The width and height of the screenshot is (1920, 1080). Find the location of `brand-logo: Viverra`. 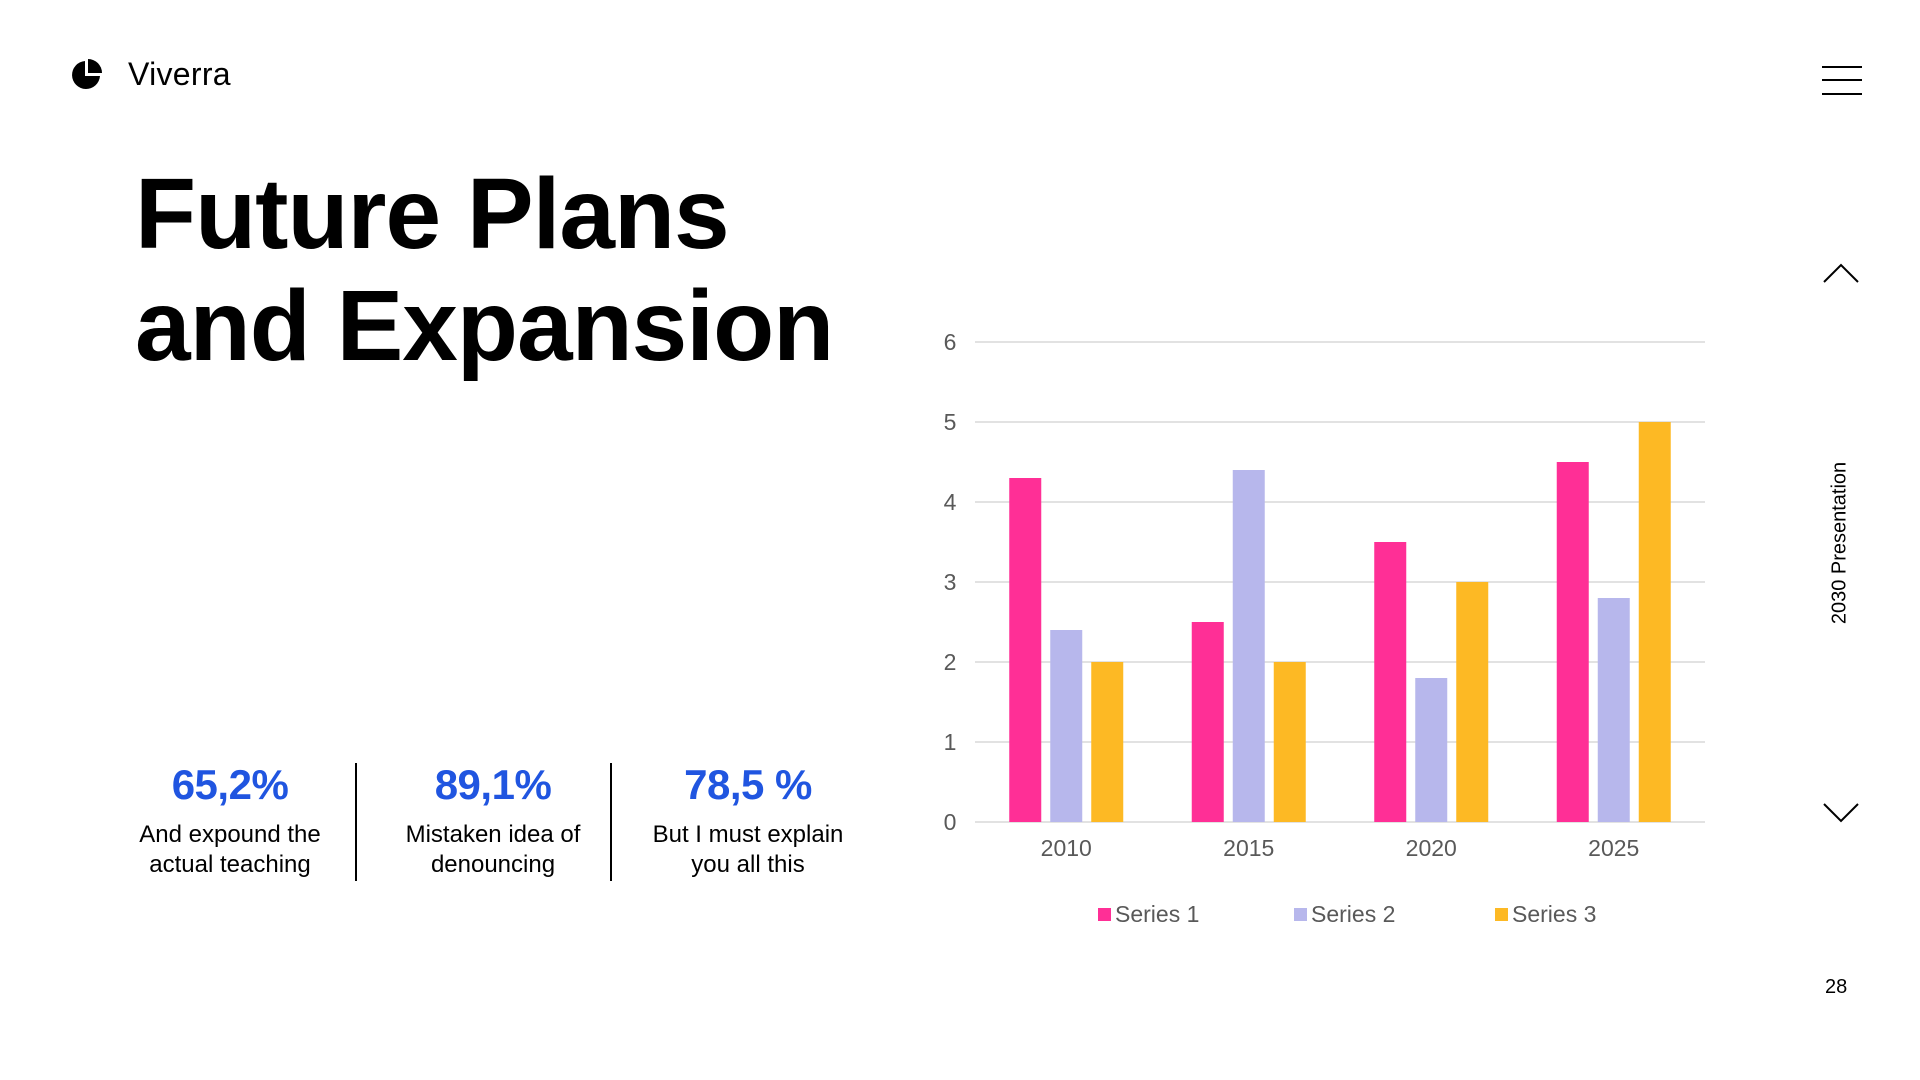

brand-logo: Viverra is located at coordinates (150, 74).